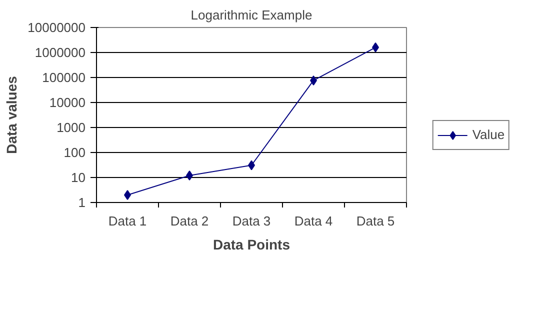 The image size is (554, 311). I want to click on x-tick-label: Data 3, so click(251, 221).